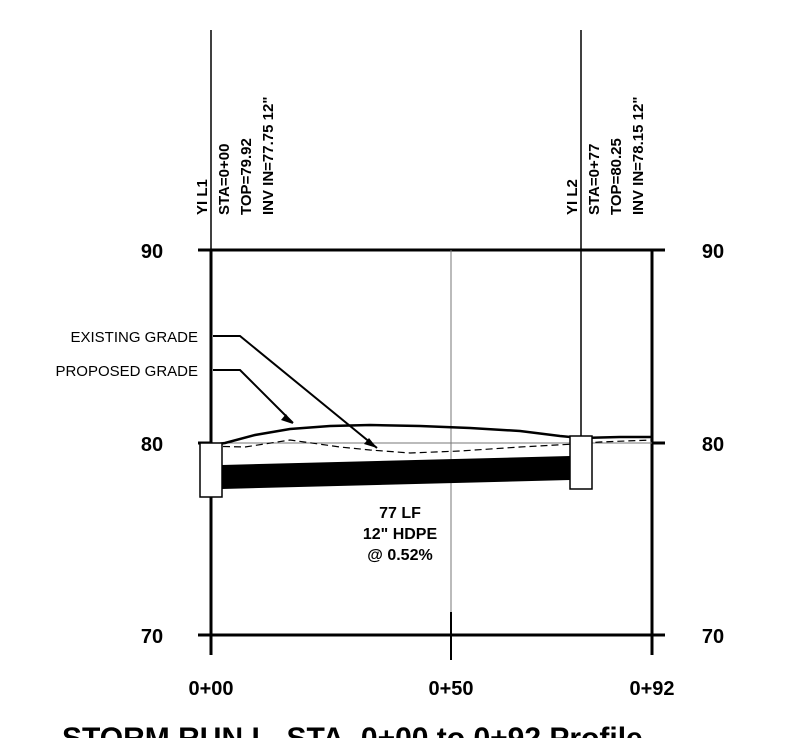 The image size is (796, 738). Describe the element at coordinates (295, 392) in the screenshot. I see `existing-grade-leader` at that location.